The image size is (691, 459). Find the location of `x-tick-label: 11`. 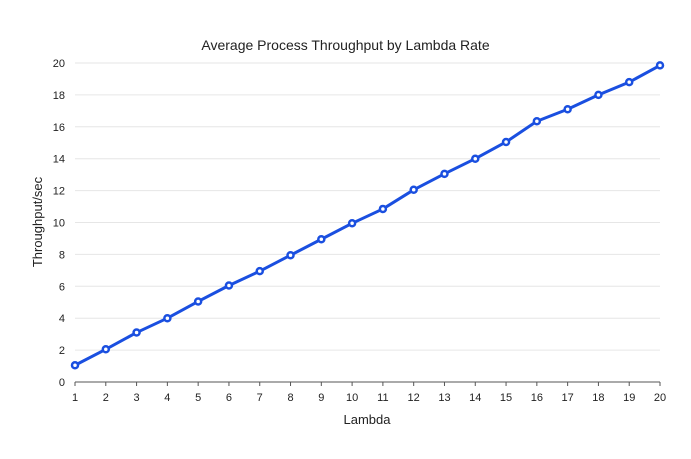

x-tick-label: 11 is located at coordinates (382, 398).